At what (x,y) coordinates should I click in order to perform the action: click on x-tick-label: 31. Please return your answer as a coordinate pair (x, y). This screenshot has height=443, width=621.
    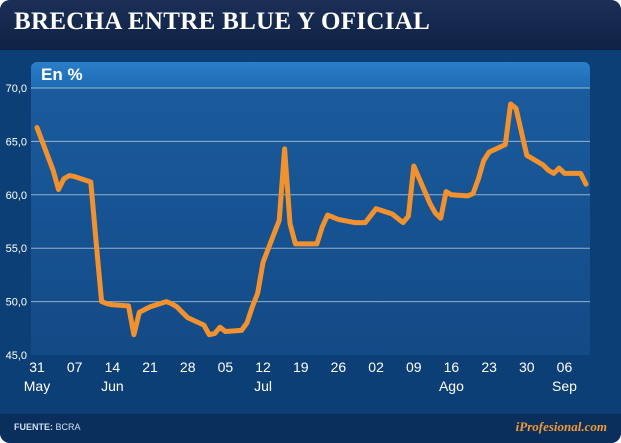
    Looking at the image, I should click on (37, 367).